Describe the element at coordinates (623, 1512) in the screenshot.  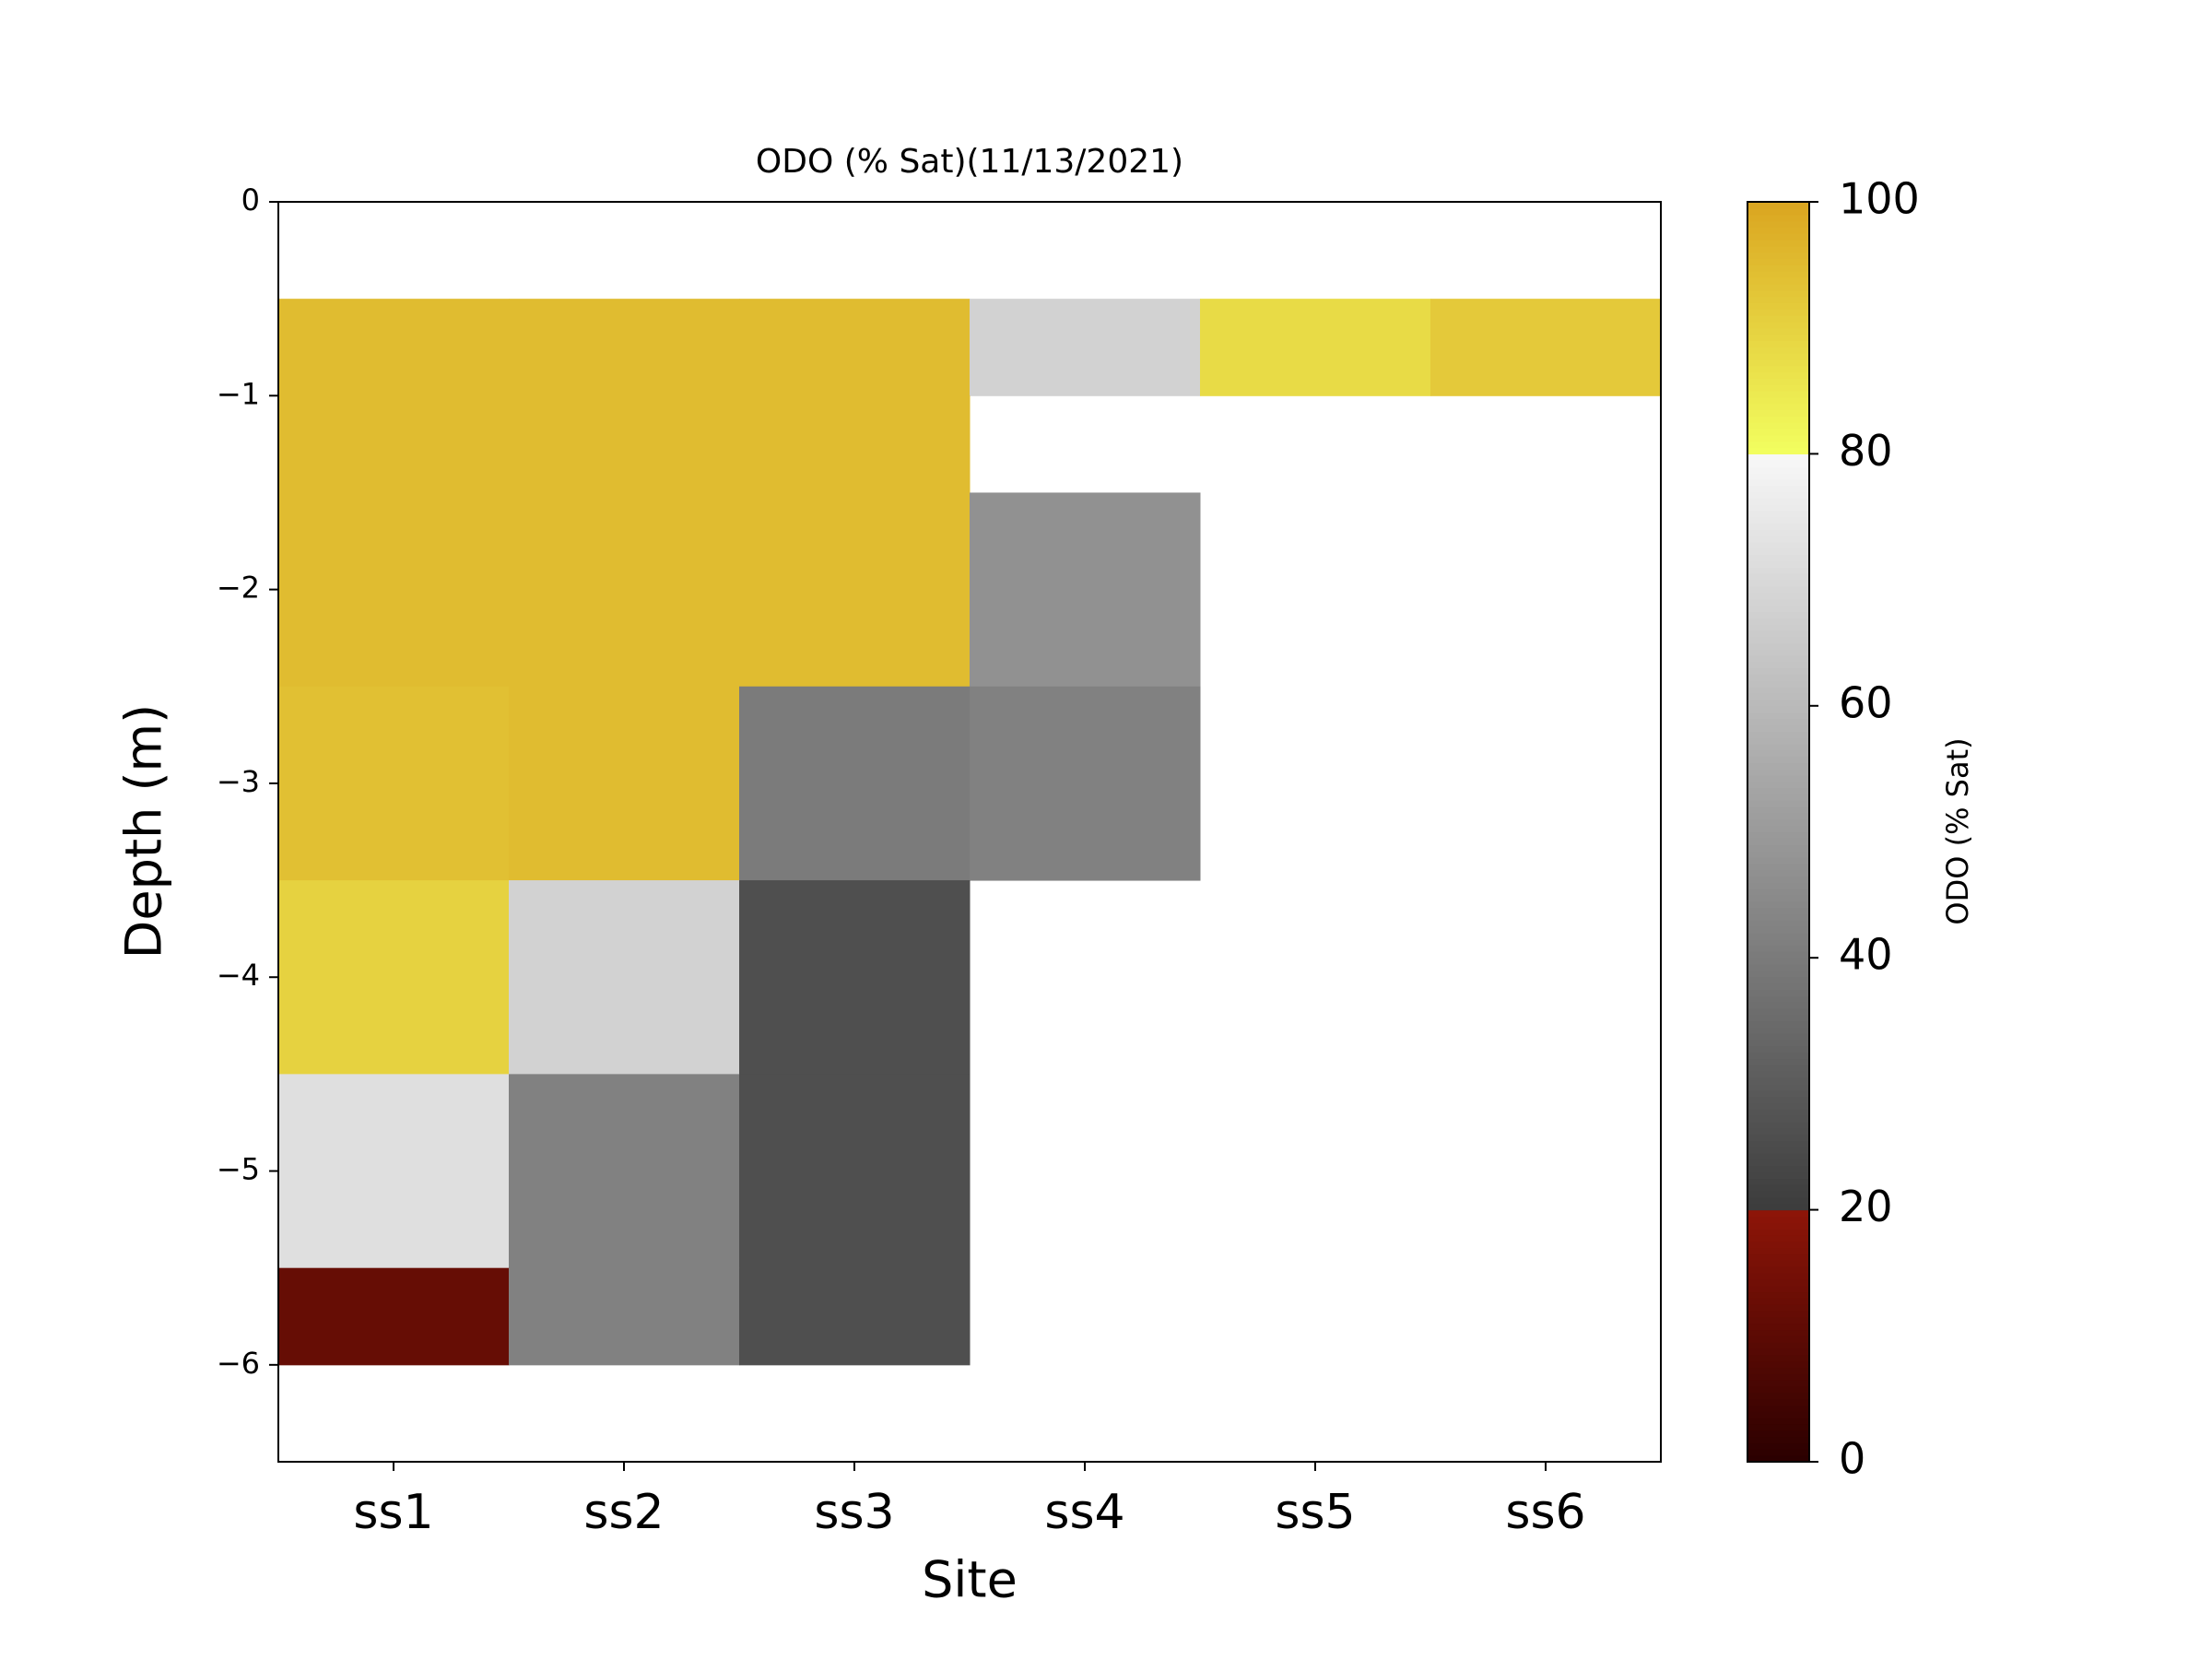
I see `x-tick-label: ss2` at that location.